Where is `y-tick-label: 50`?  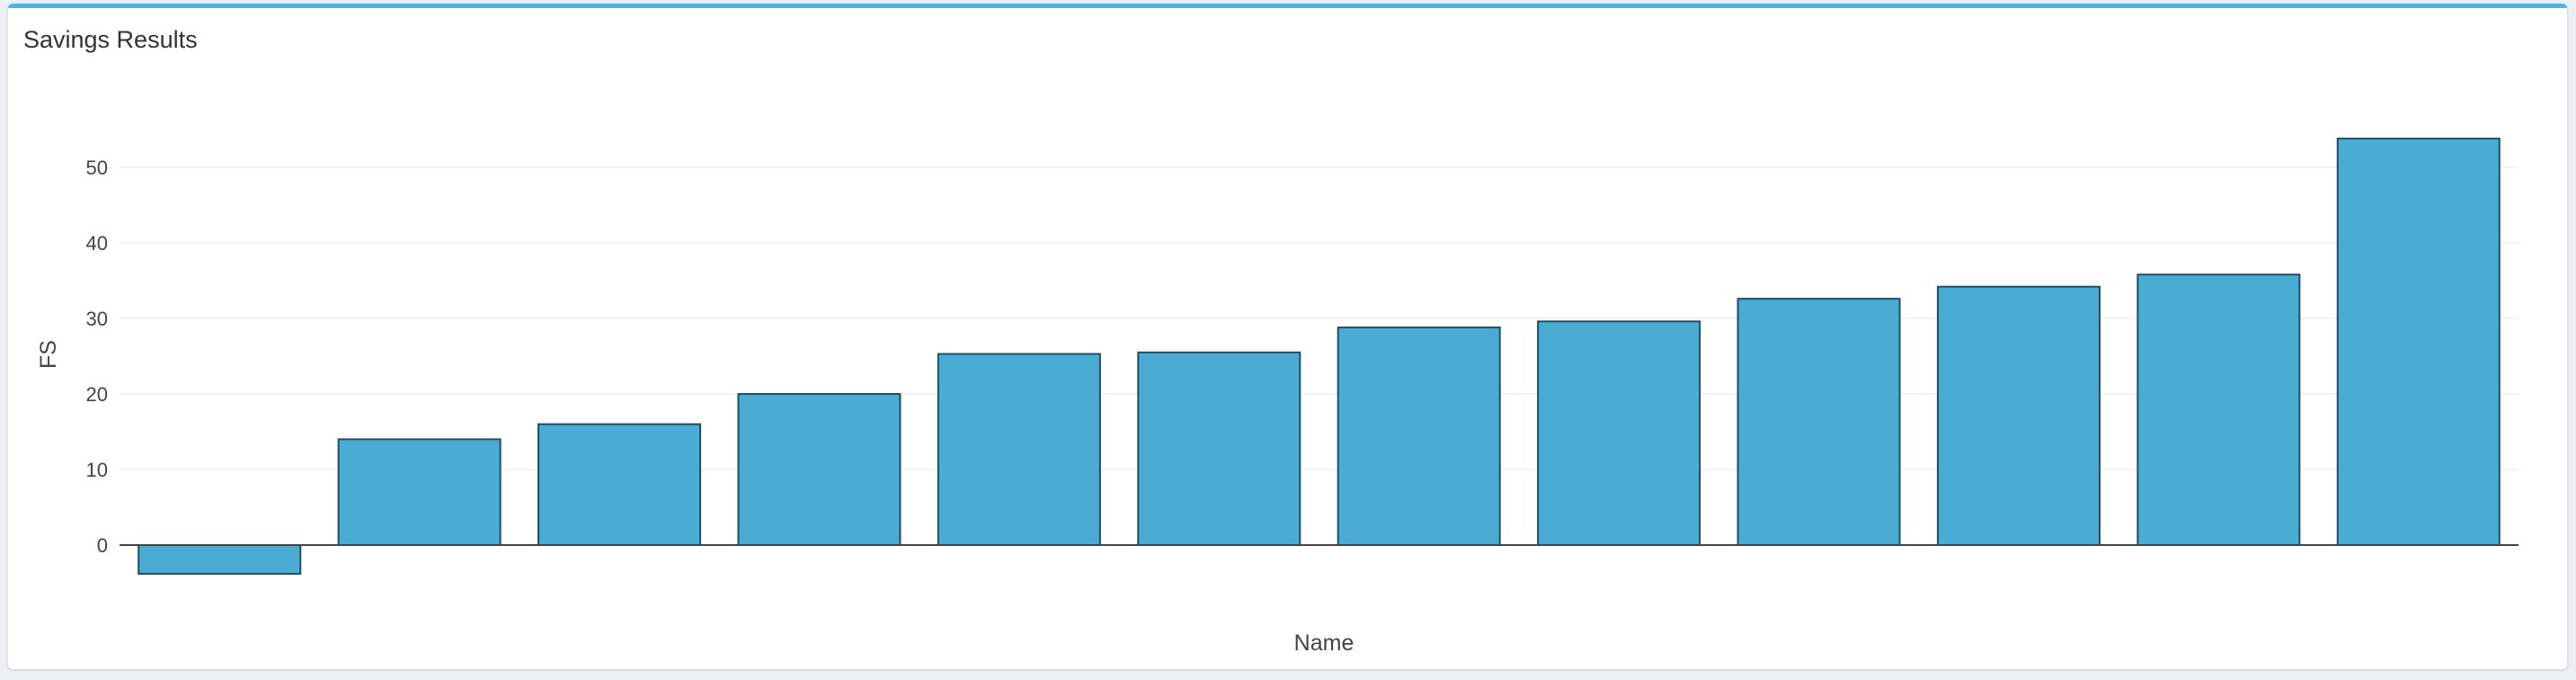 y-tick-label: 50 is located at coordinates (97, 168).